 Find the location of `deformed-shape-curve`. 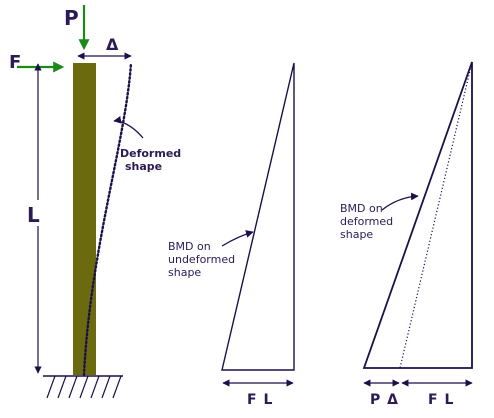

deformed-shape-curve is located at coordinates (107, 219).